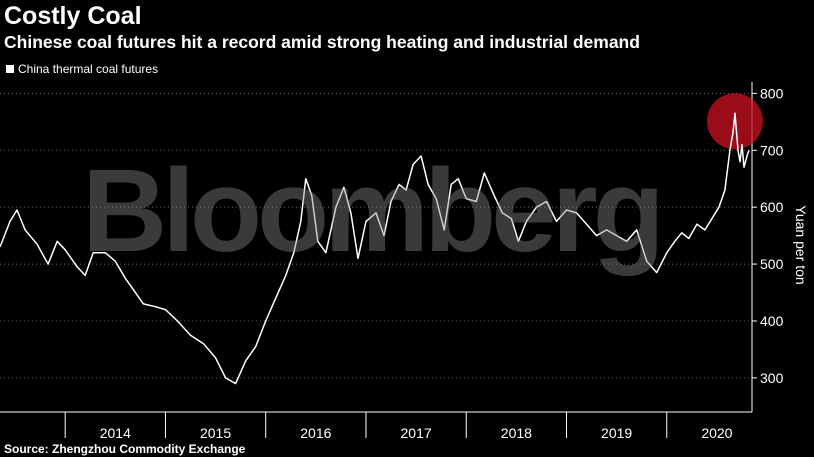 Image resolution: width=814 pixels, height=457 pixels. I want to click on y-tick-label: 600, so click(772, 207).